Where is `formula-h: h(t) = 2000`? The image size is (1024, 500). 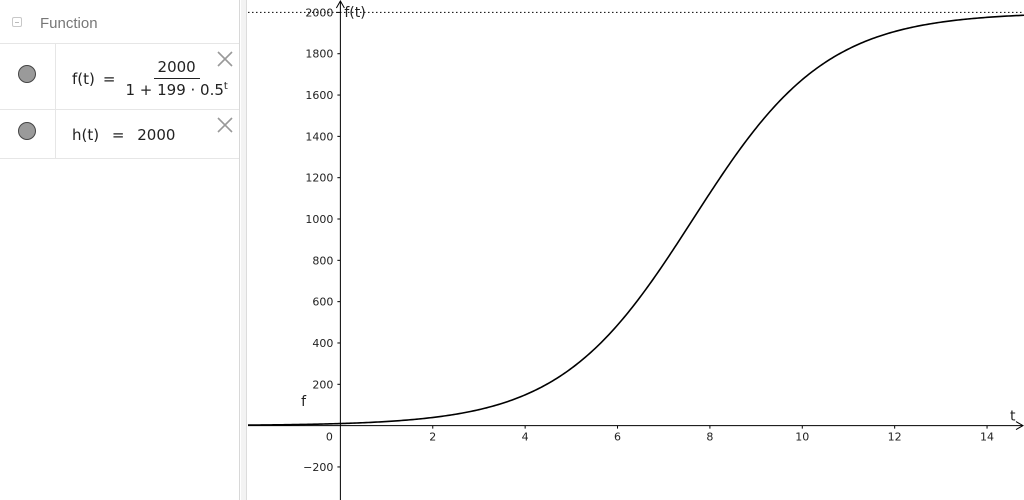
formula-h: h(t) = 2000 is located at coordinates (123, 135).